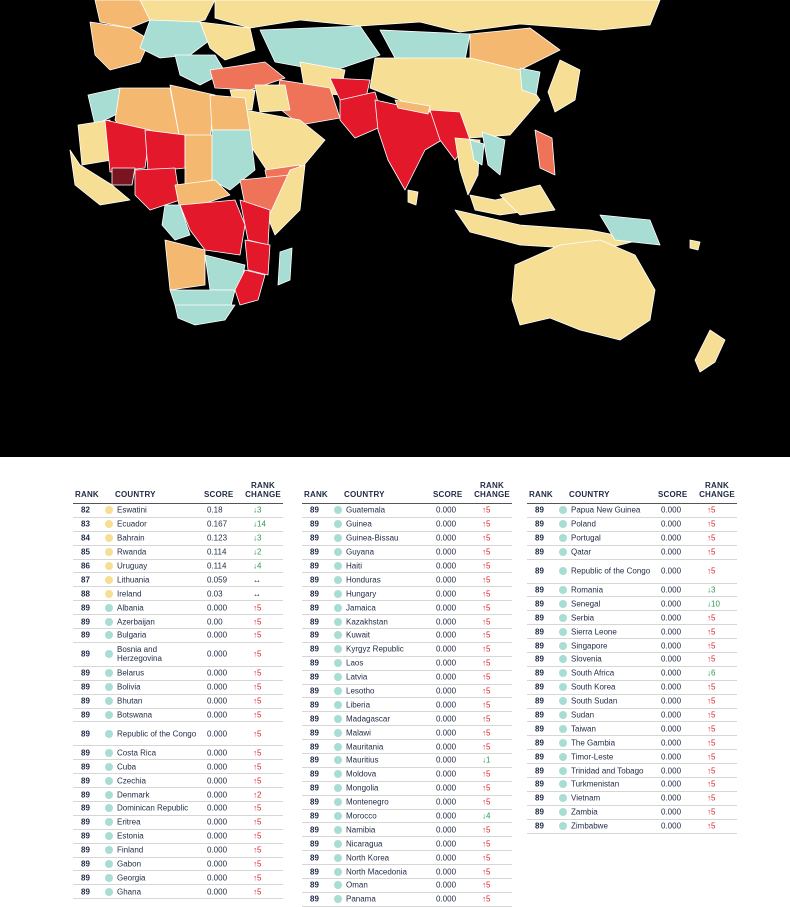  What do you see at coordinates (257, 795) in the screenshot?
I see `rank-change-cell: ↑2` at bounding box center [257, 795].